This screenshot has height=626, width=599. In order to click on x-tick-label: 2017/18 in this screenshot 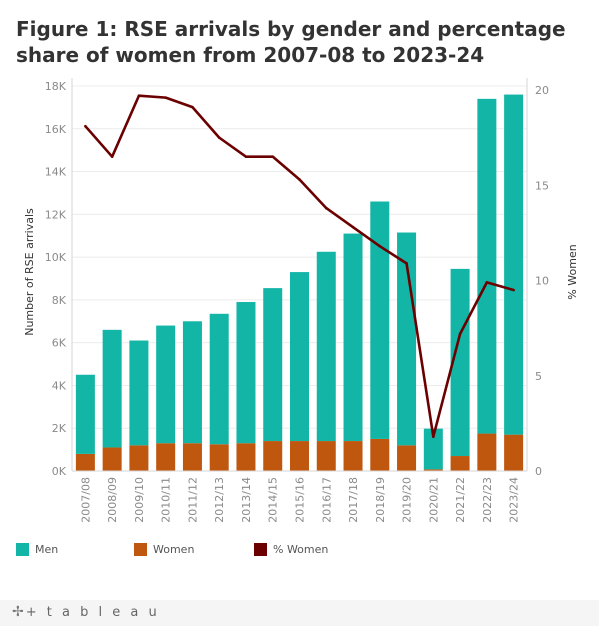, I will do `click(353, 500)`.